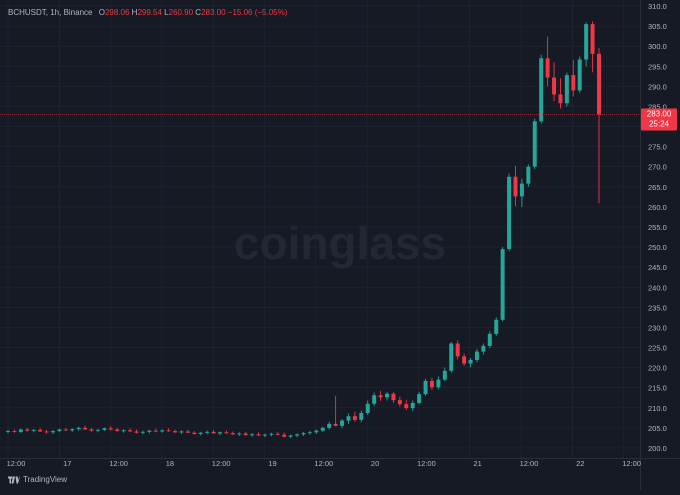 This screenshot has height=495, width=680. I want to click on y-tick-label: 310.0, so click(657, 6).